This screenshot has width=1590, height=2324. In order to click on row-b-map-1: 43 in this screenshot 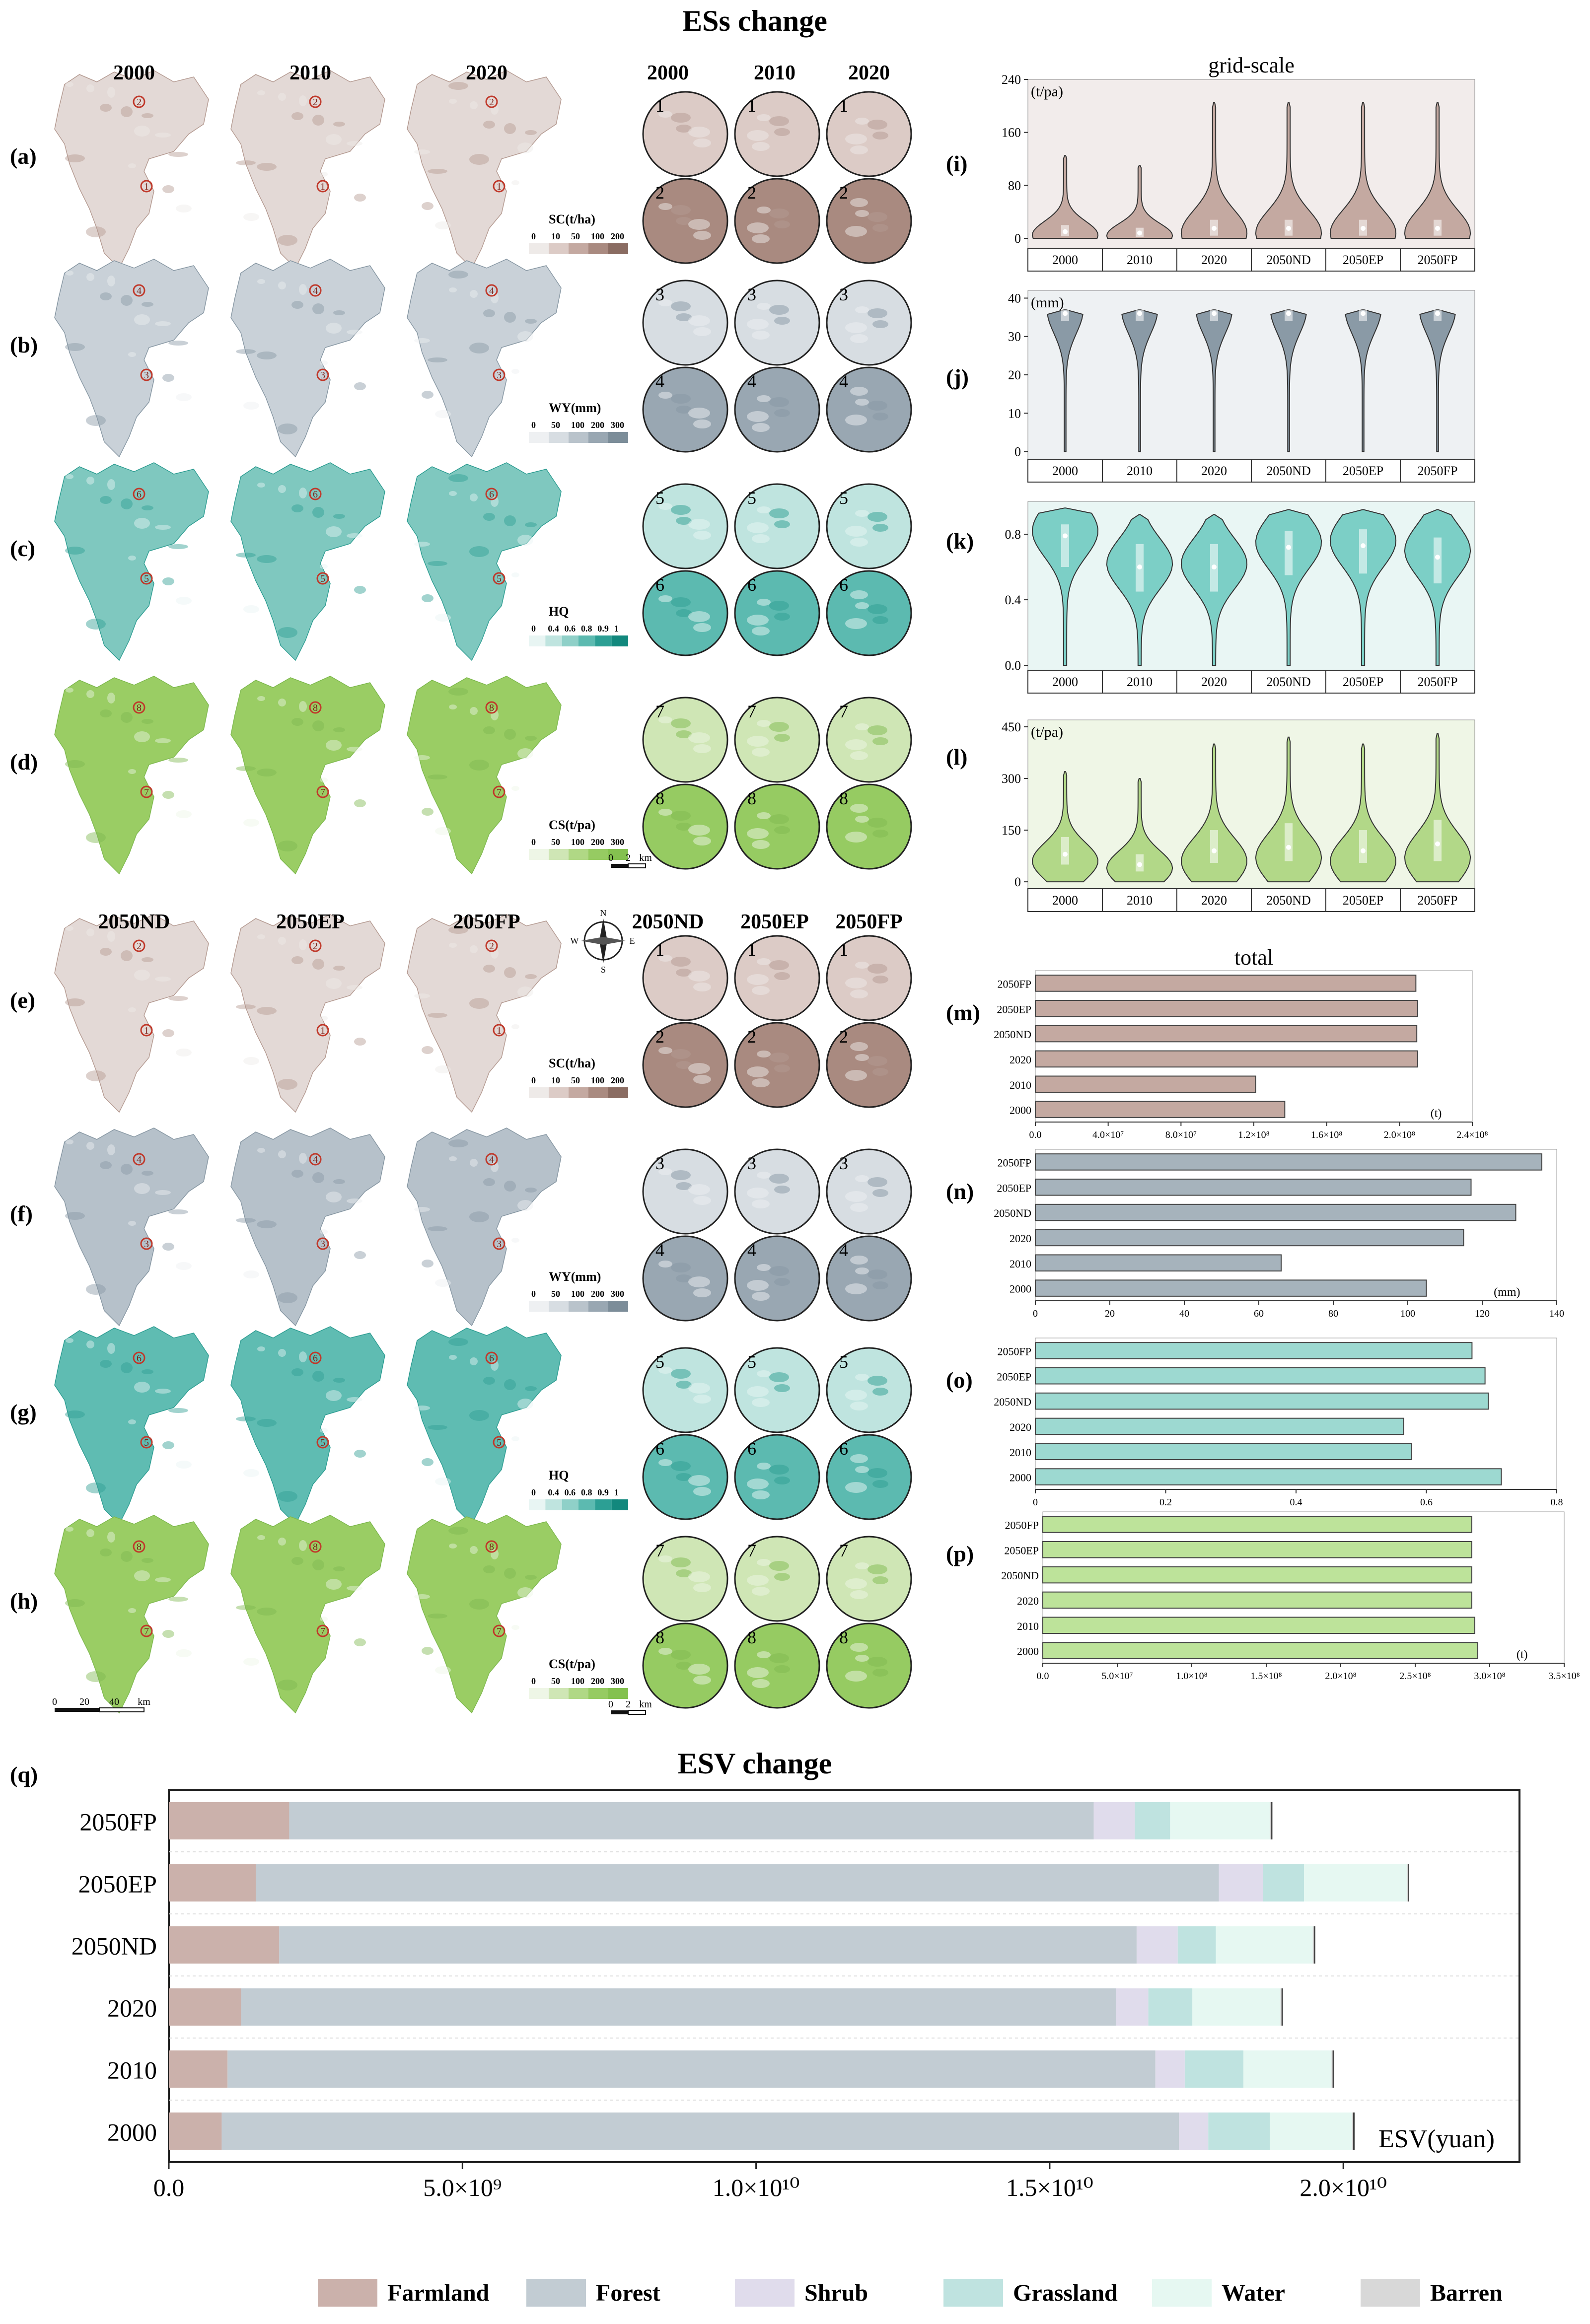, I will do `click(307, 358)`.